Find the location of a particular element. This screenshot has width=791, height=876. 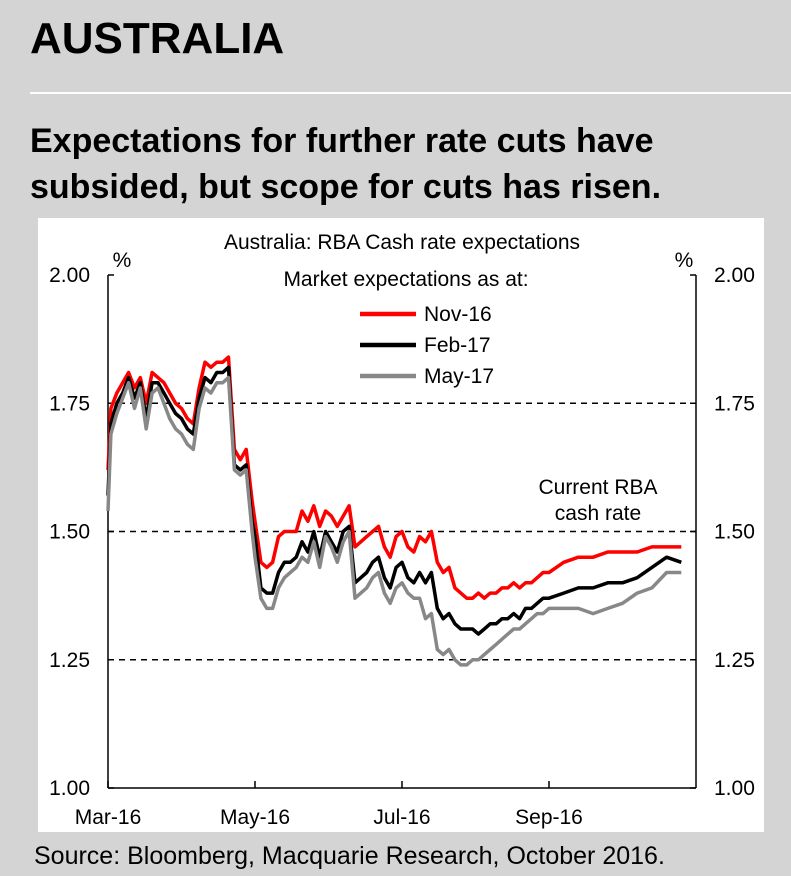

x-tick-label: Mar-16 is located at coordinates (108, 817).